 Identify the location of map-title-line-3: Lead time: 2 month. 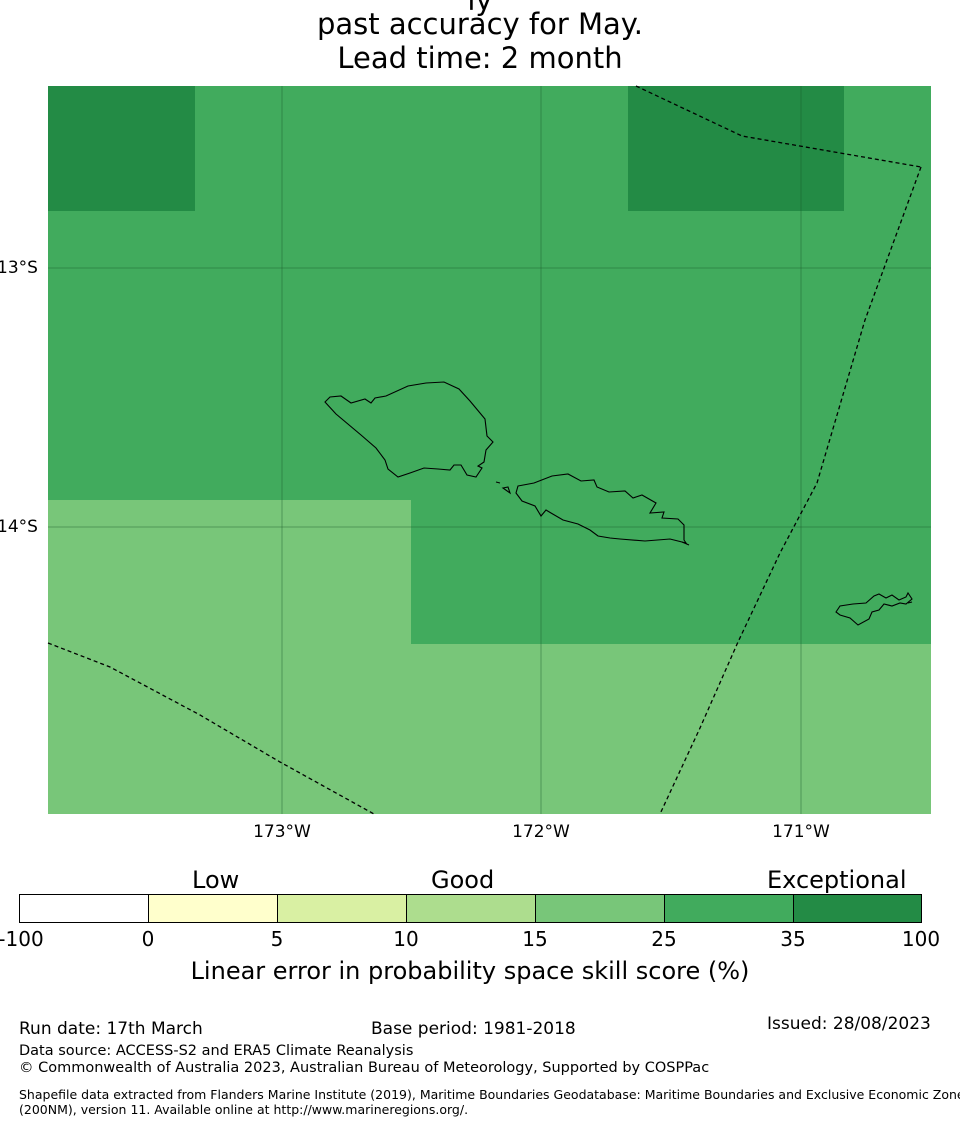
(480, 58).